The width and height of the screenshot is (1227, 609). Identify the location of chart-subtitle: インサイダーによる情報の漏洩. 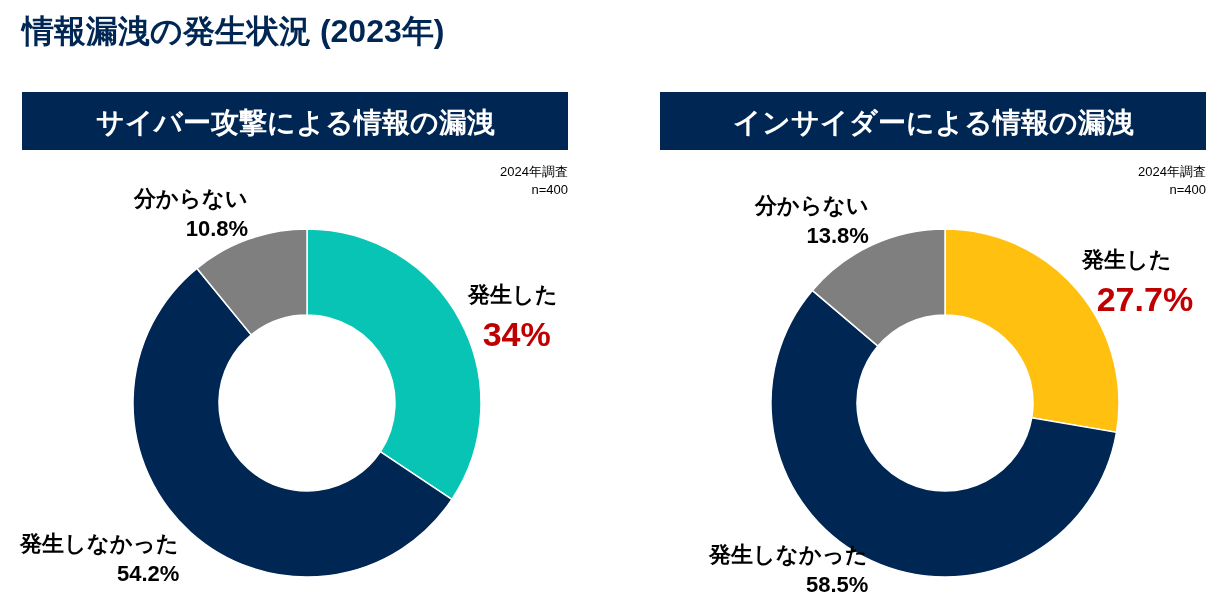
(933, 122).